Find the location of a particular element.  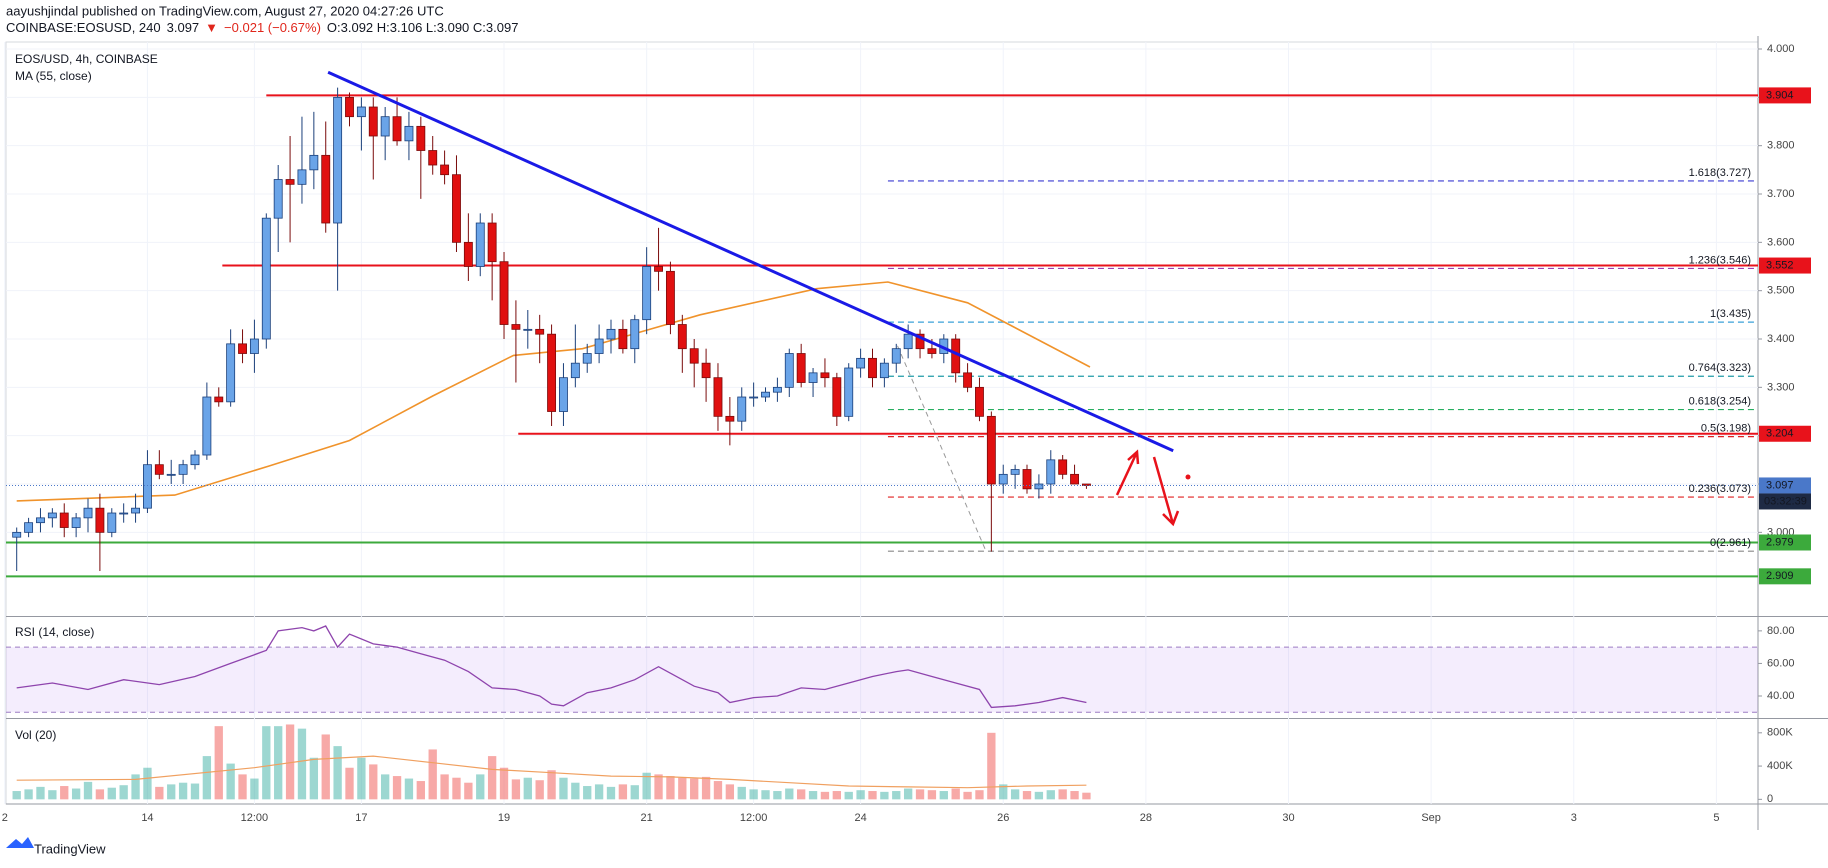

y-tick-label: 3.800 is located at coordinates (1781, 146).